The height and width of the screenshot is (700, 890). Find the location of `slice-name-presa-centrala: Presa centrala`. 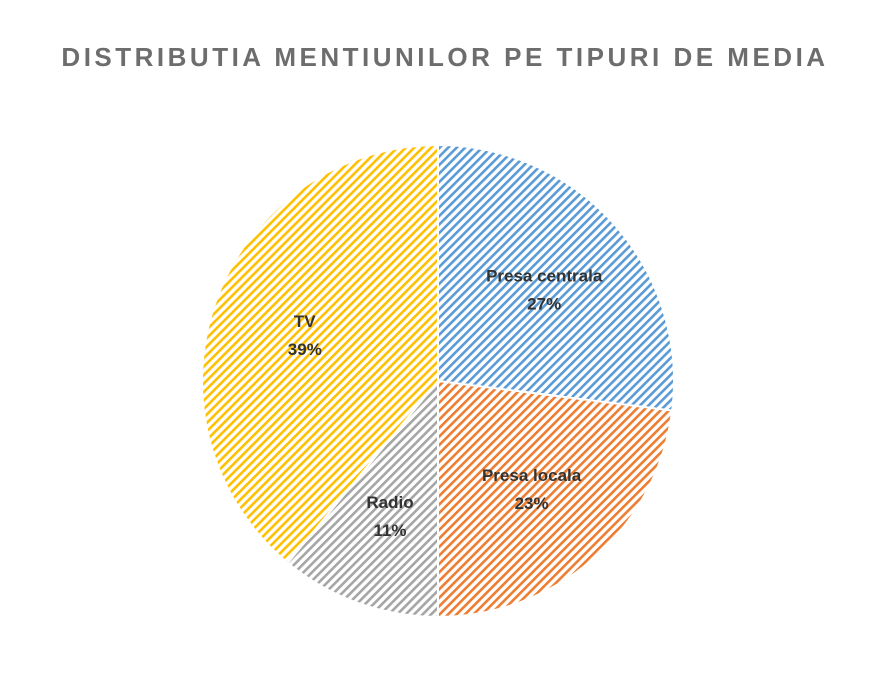

slice-name-presa-centrala: Presa centrala is located at coordinates (544, 275).